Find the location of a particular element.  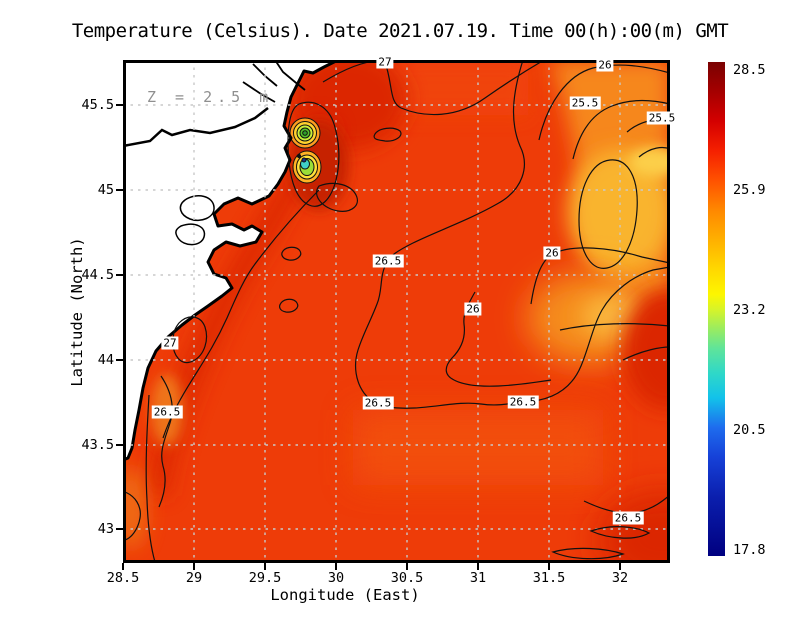

y-tick-label: 45 is located at coordinates (105, 190).